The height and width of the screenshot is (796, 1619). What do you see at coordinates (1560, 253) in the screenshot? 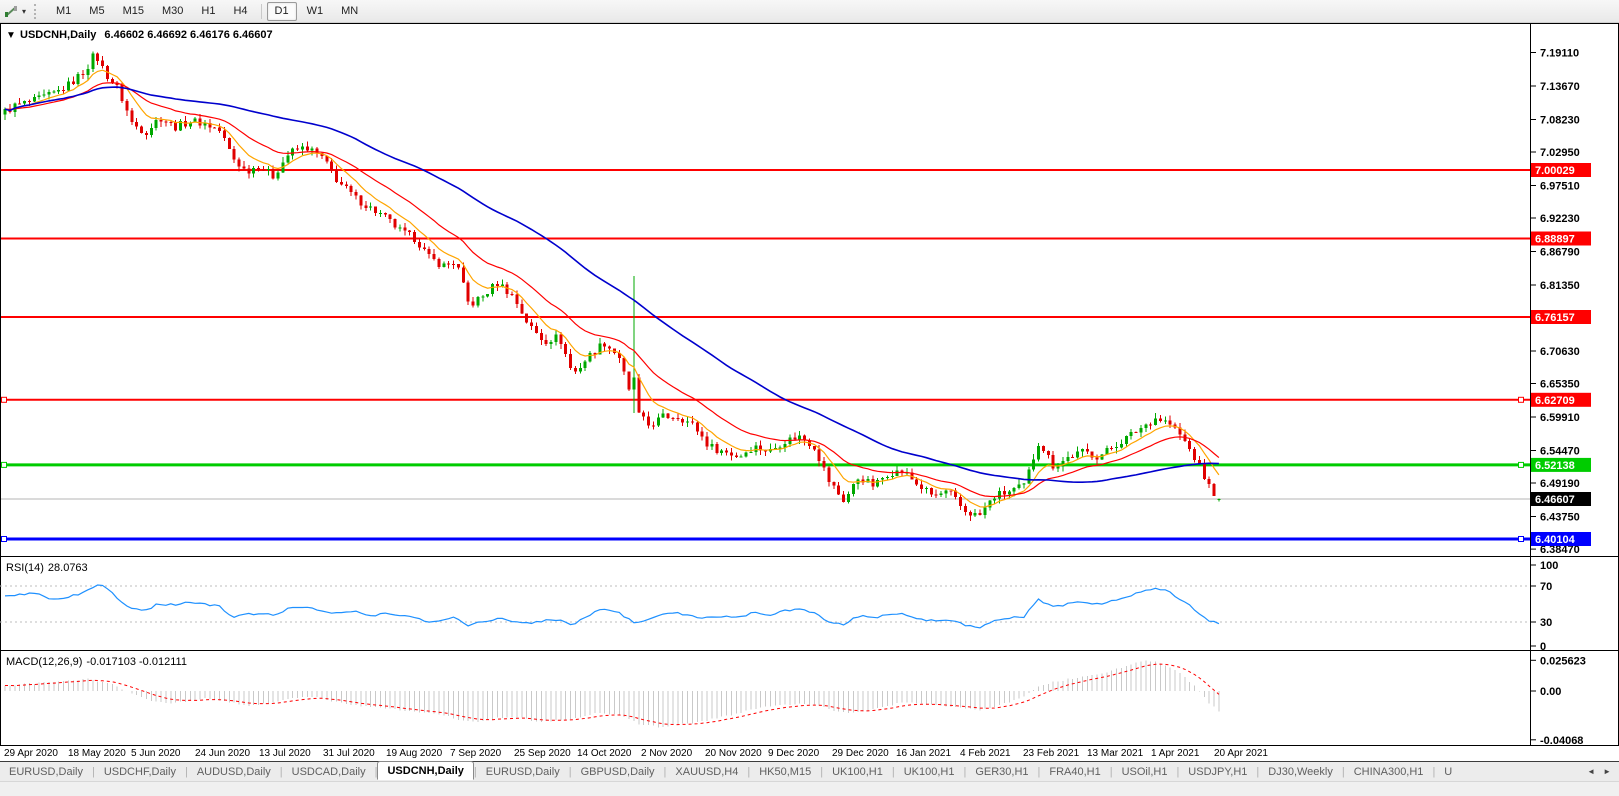
I see `price-tick-label: 6.86790` at bounding box center [1560, 253].